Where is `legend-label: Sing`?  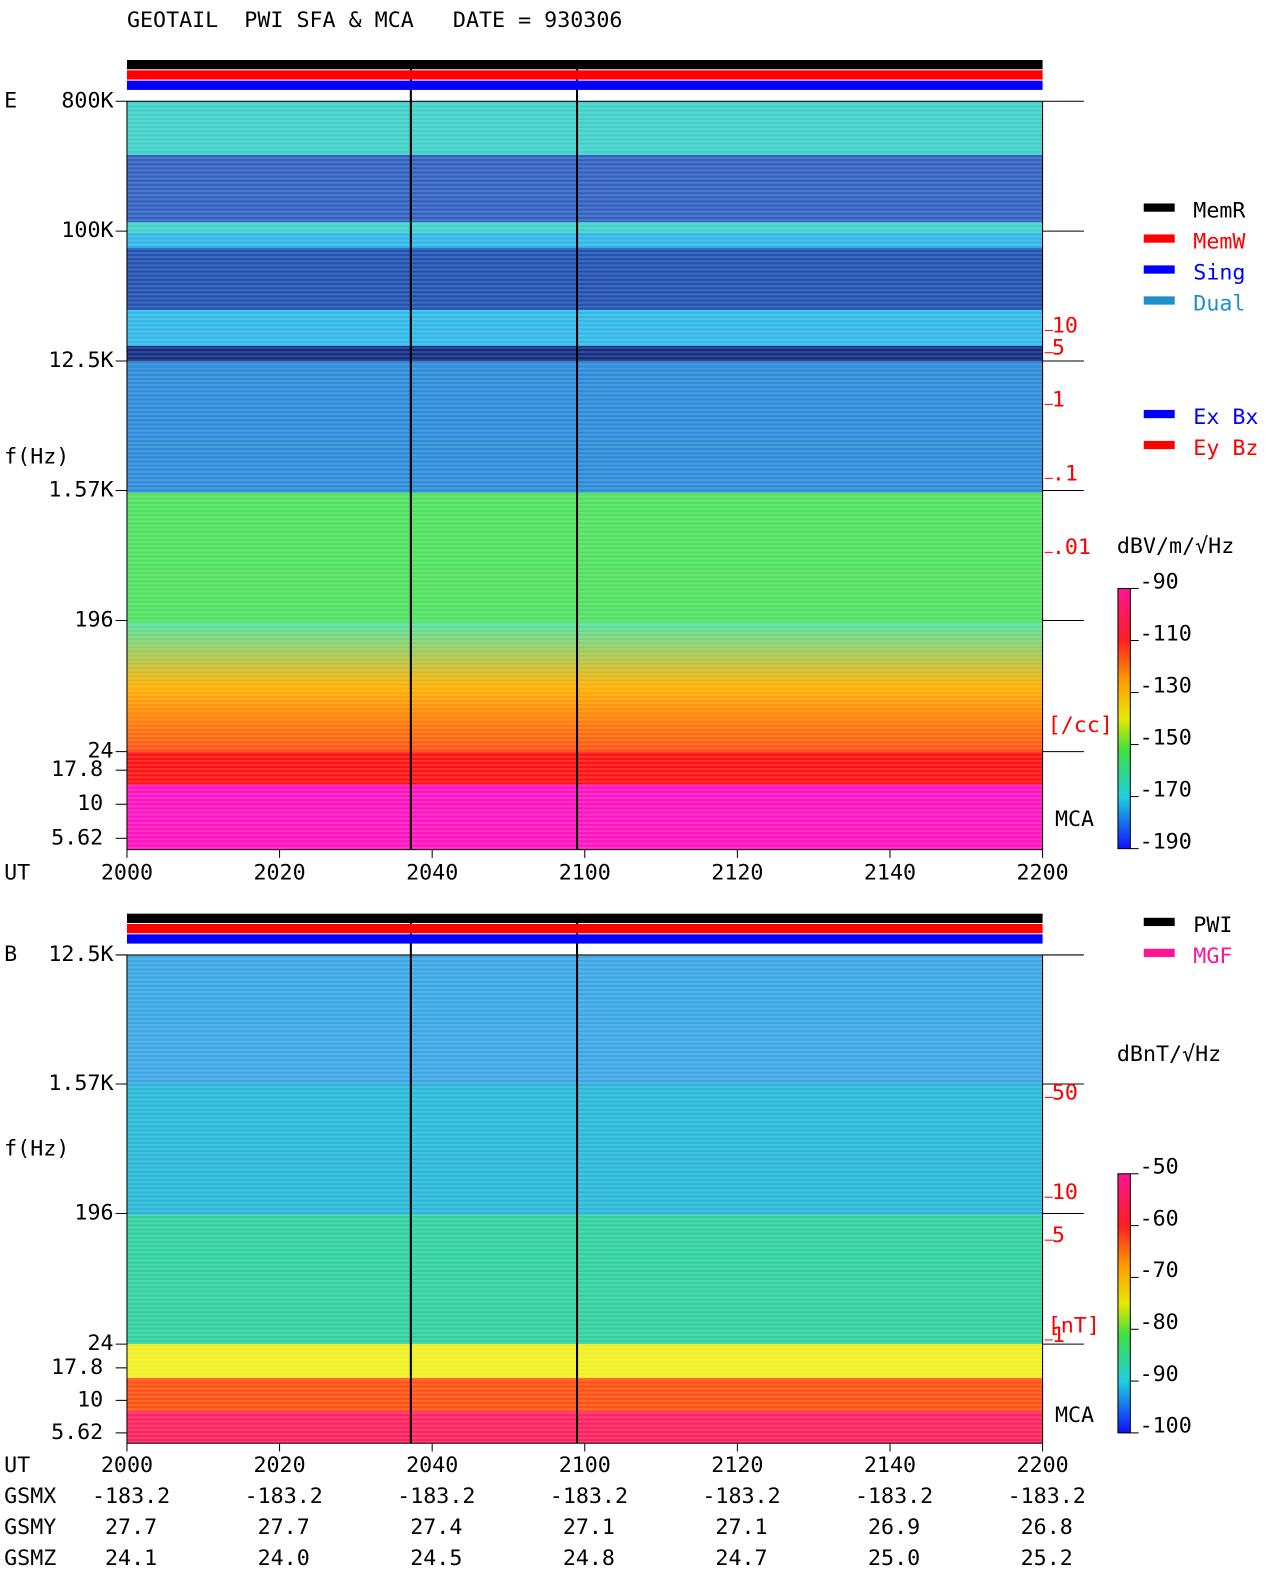 legend-label: Sing is located at coordinates (1219, 273).